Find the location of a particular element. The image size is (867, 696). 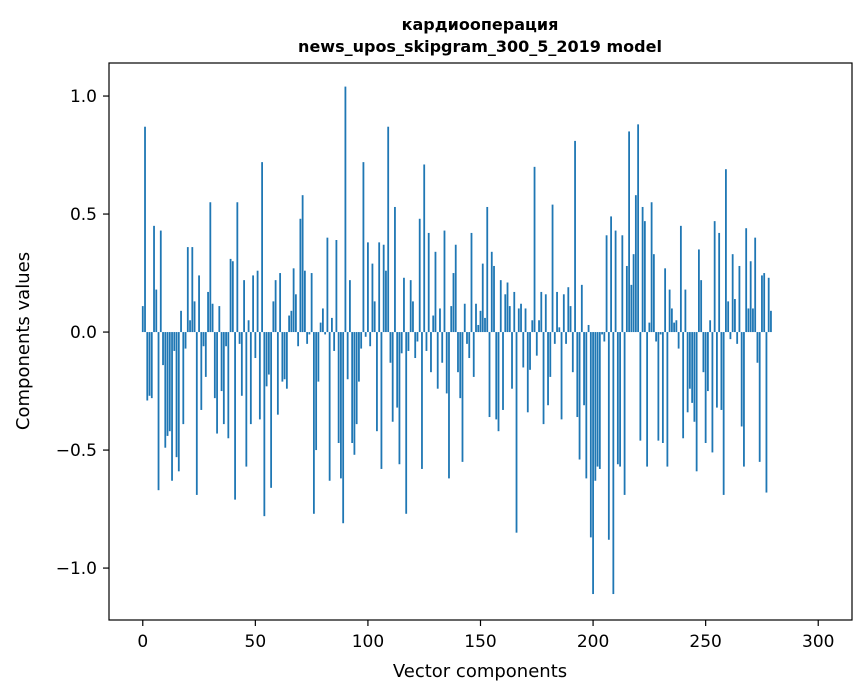

x-tick-label: 250 is located at coordinates (705, 642).